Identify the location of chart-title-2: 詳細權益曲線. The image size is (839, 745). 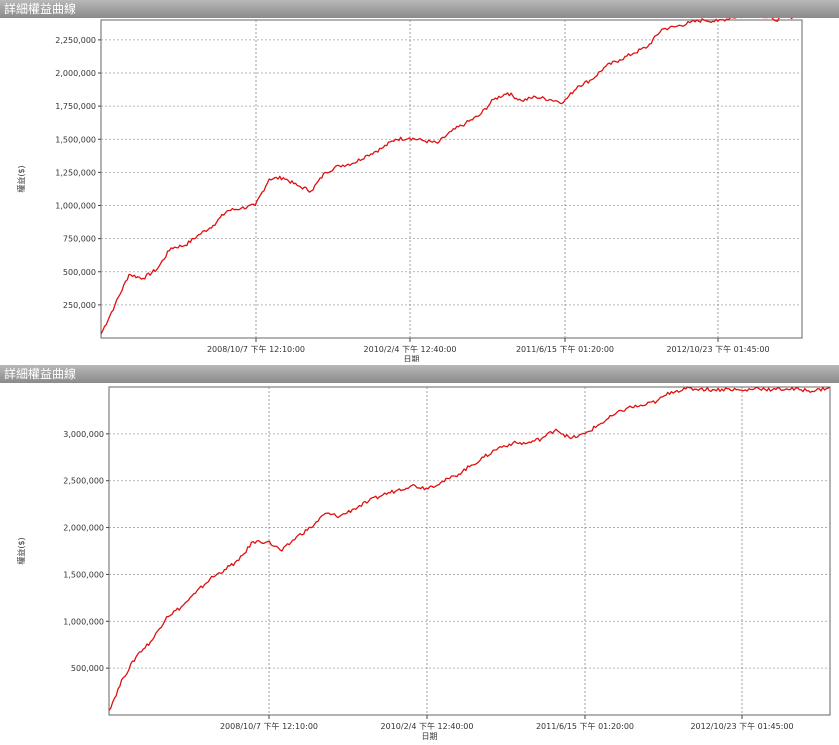
(419, 374).